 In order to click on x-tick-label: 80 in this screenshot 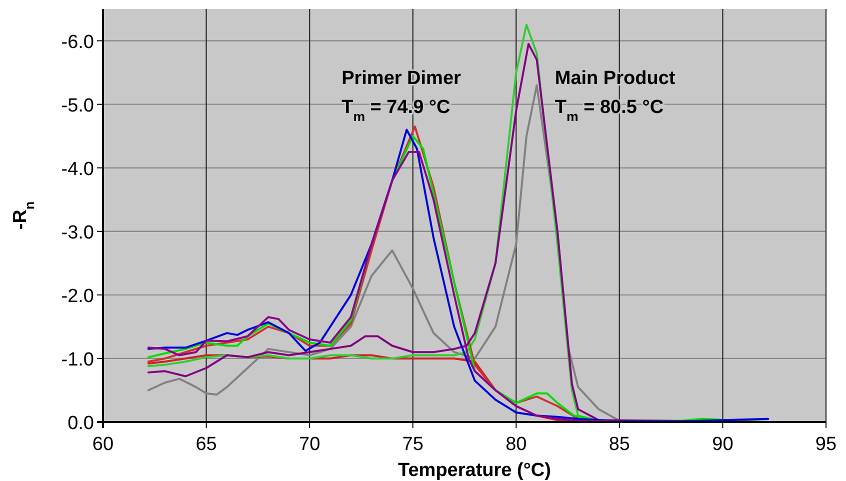, I will do `click(516, 444)`.